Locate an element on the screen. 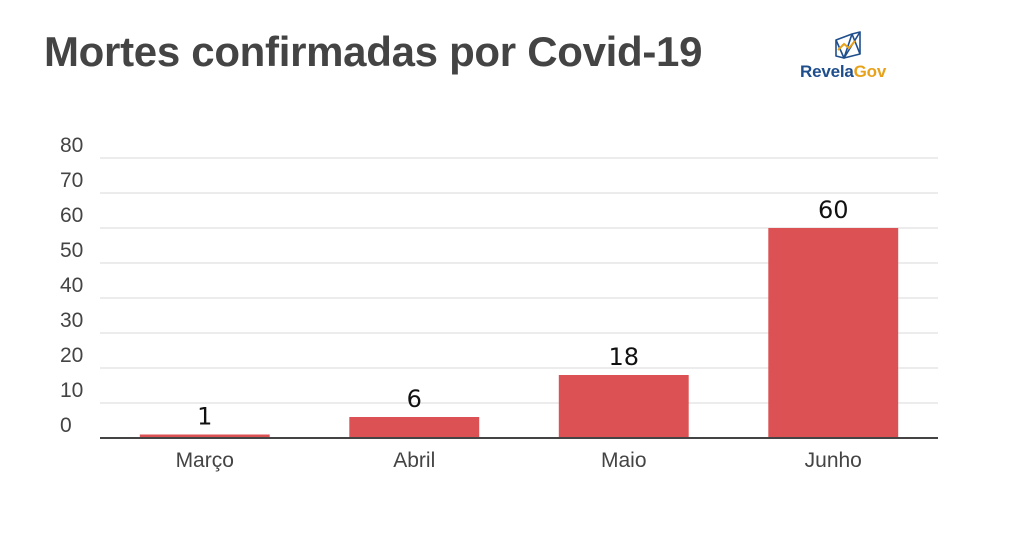 The image size is (1024, 540). x-tick-label: Março is located at coordinates (205, 460).